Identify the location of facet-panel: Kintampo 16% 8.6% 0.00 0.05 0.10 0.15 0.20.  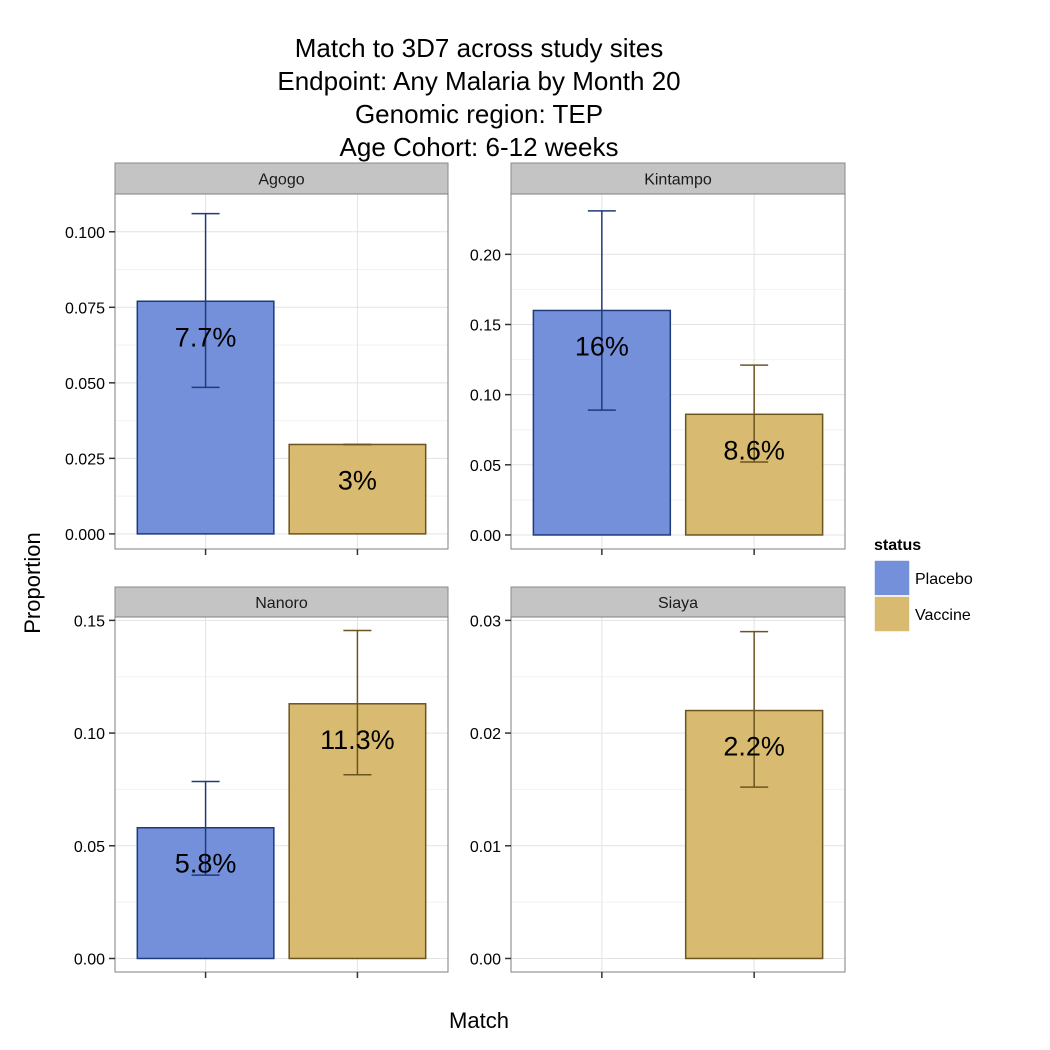
(658, 358).